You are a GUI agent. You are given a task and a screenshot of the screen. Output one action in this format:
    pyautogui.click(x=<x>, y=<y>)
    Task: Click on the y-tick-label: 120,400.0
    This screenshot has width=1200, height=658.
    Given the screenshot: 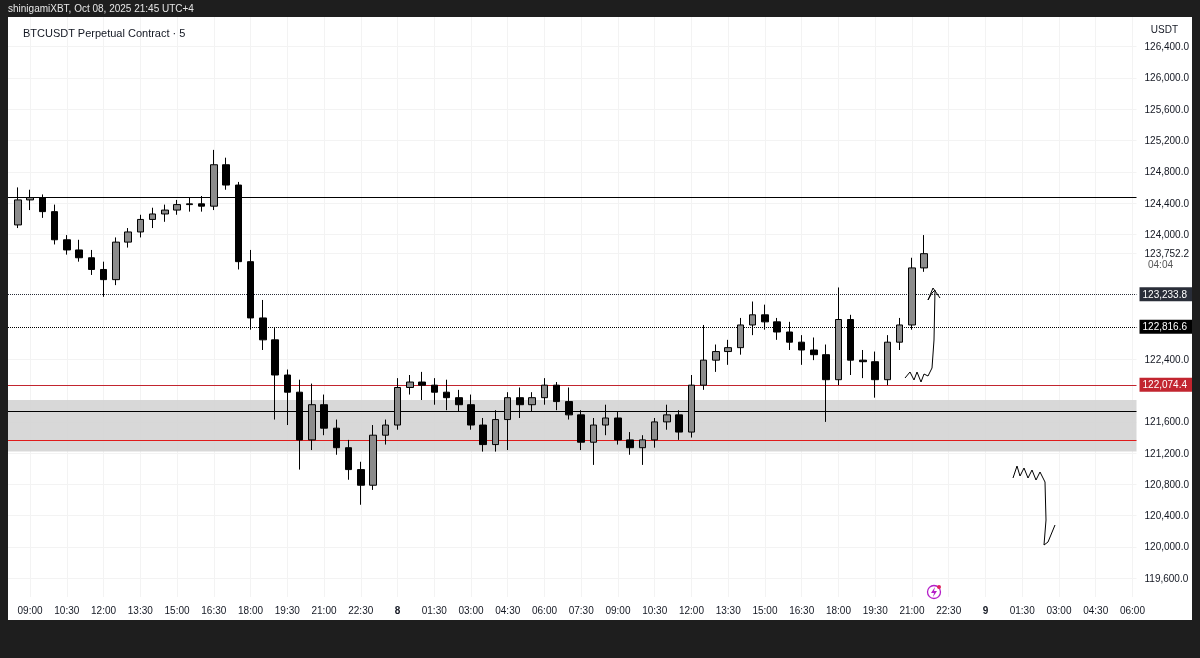 What is the action you would take?
    pyautogui.click(x=1167, y=516)
    